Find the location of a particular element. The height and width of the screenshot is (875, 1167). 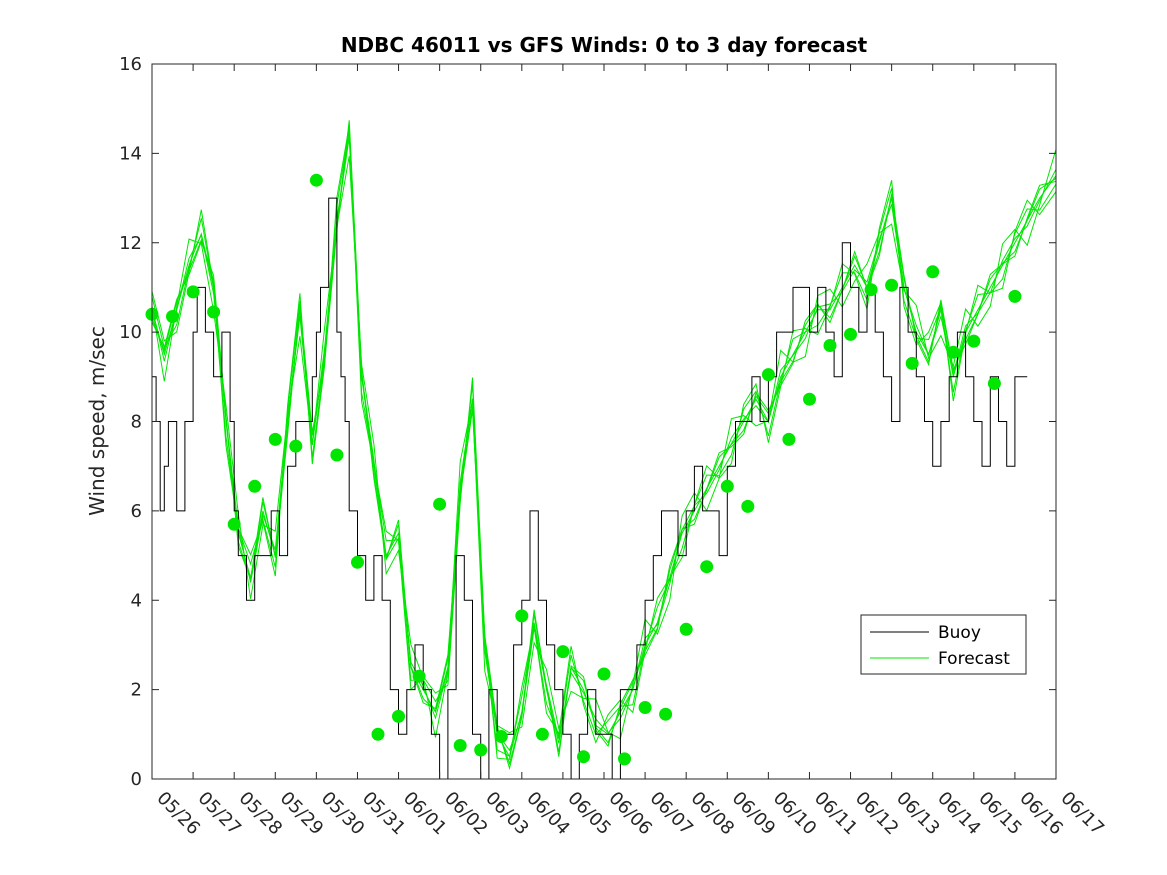

x-tick-label: 06/06 is located at coordinates (630, 814).